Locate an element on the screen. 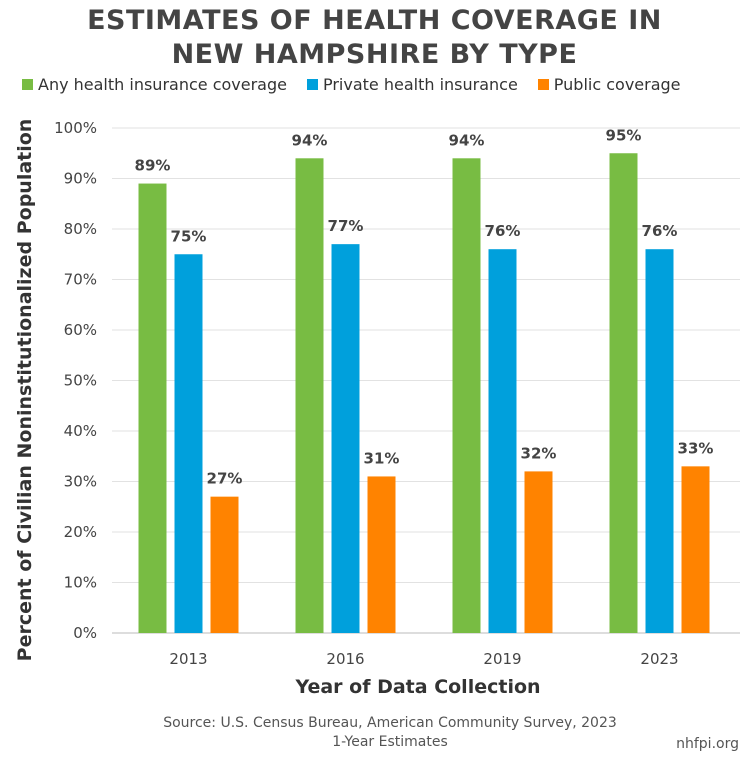 The height and width of the screenshot is (760, 749). y-tick-label: 50% is located at coordinates (80, 381).